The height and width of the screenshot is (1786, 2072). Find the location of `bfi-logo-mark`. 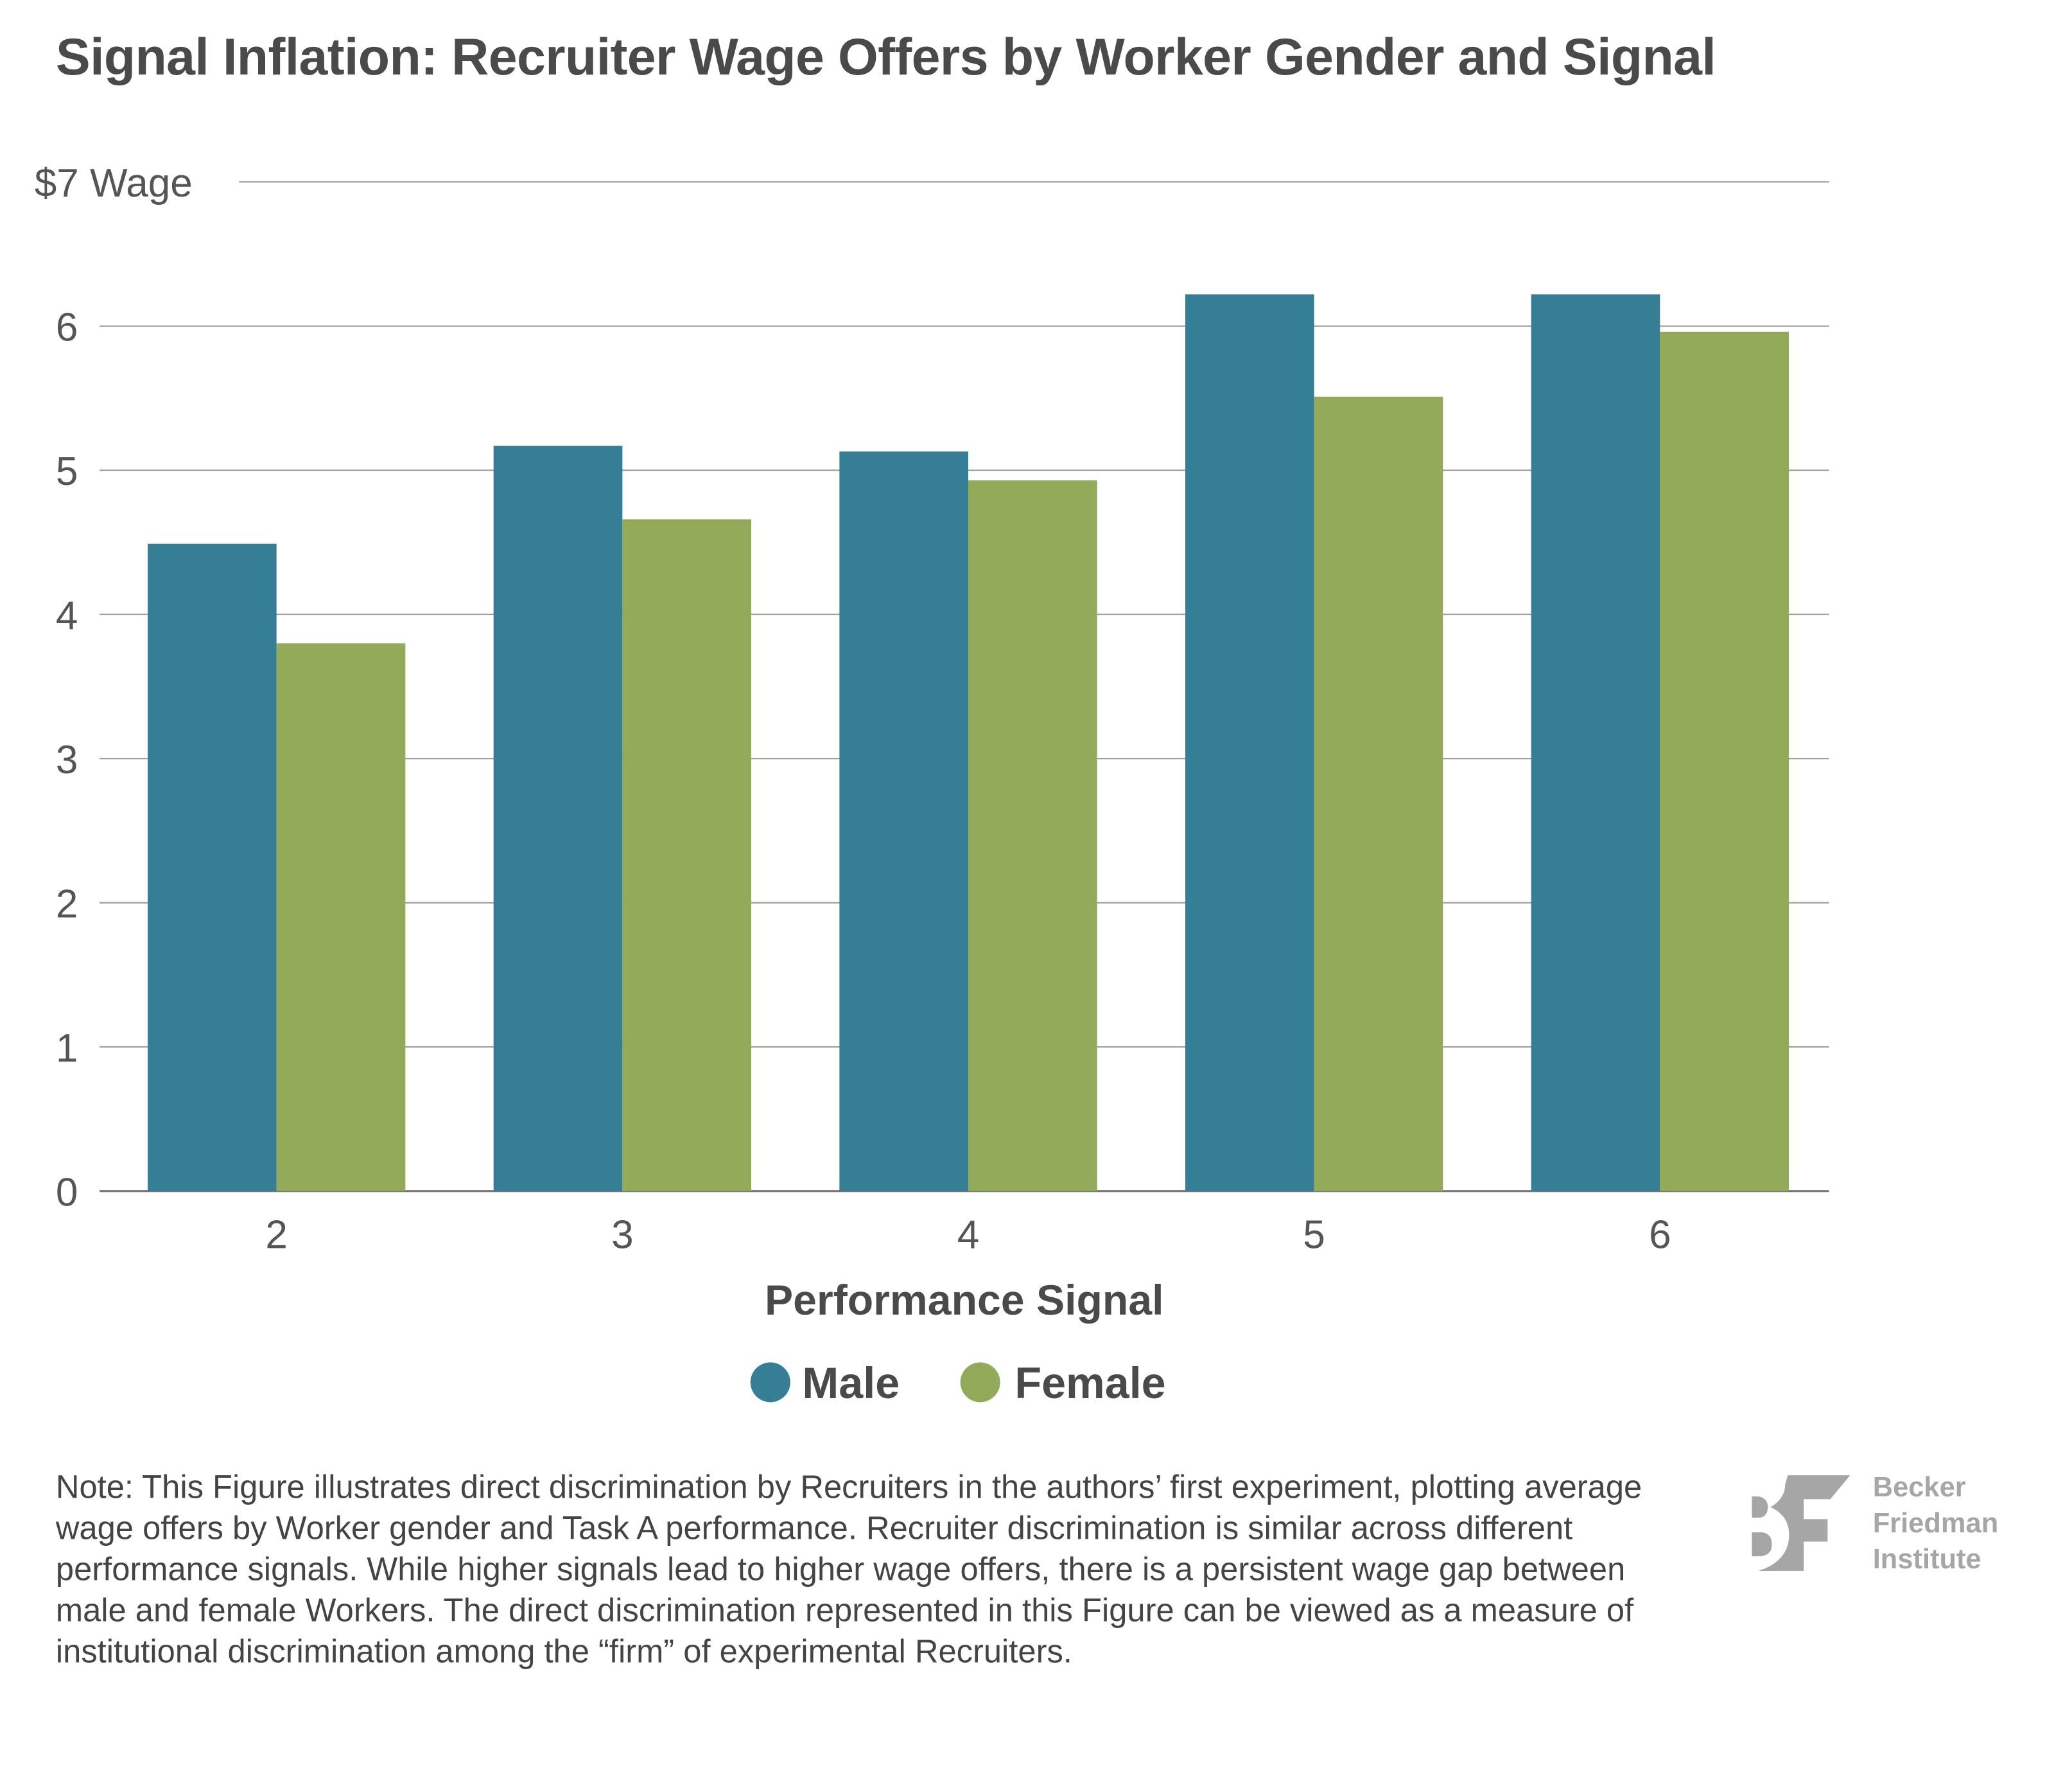

bfi-logo-mark is located at coordinates (1801, 1523).